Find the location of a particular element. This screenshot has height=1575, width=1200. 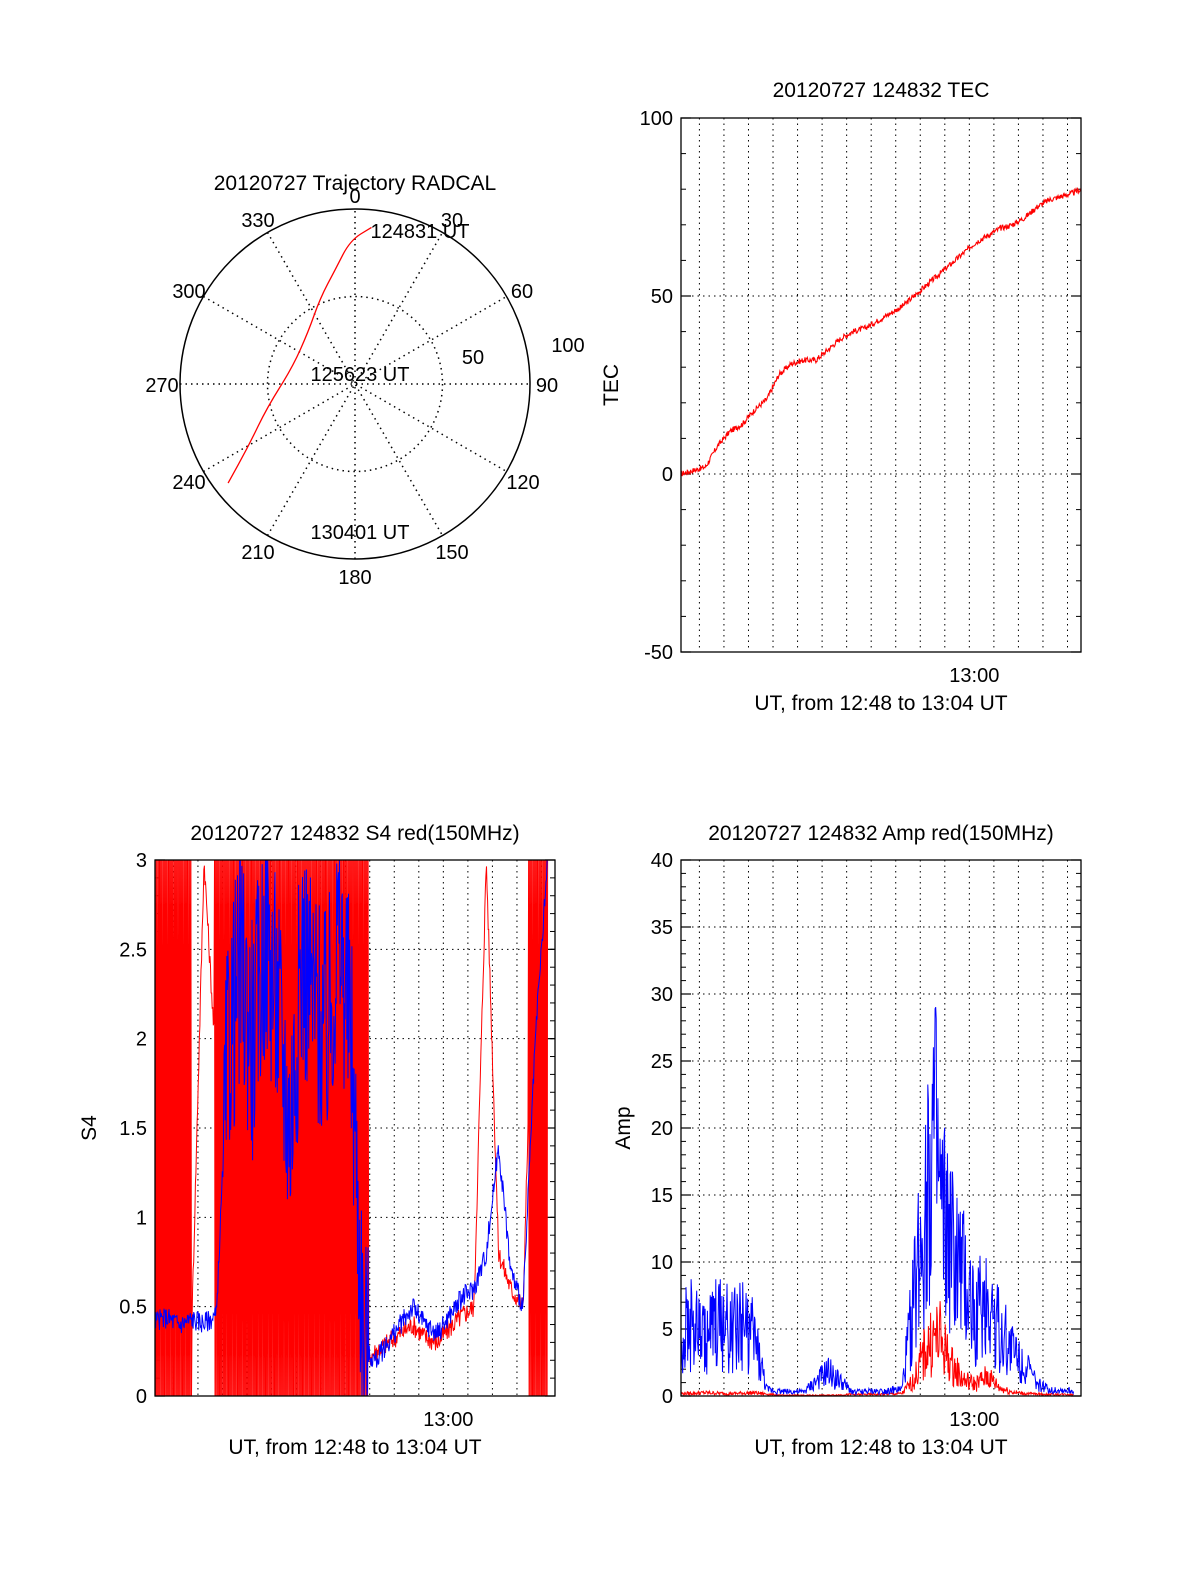

tec-series-red is located at coordinates (881, 331).